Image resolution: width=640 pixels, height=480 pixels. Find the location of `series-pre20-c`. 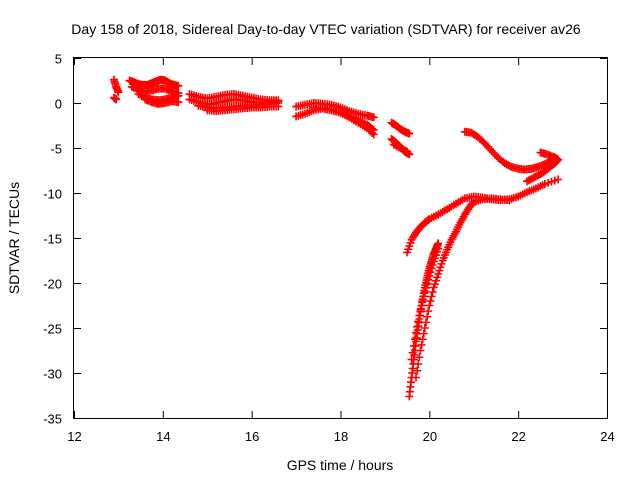

series-pre20-c is located at coordinates (400, 148).